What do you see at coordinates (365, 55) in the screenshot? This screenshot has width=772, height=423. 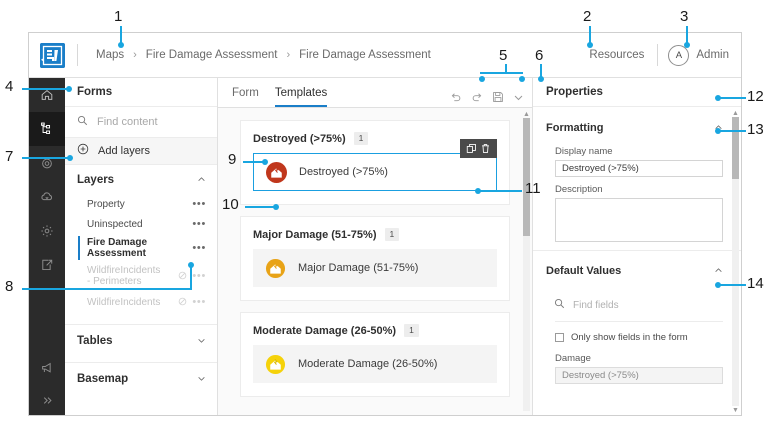 I see `breadcrumb-item-fire-damage-assessment-2: Fire Damage Assessment` at bounding box center [365, 55].